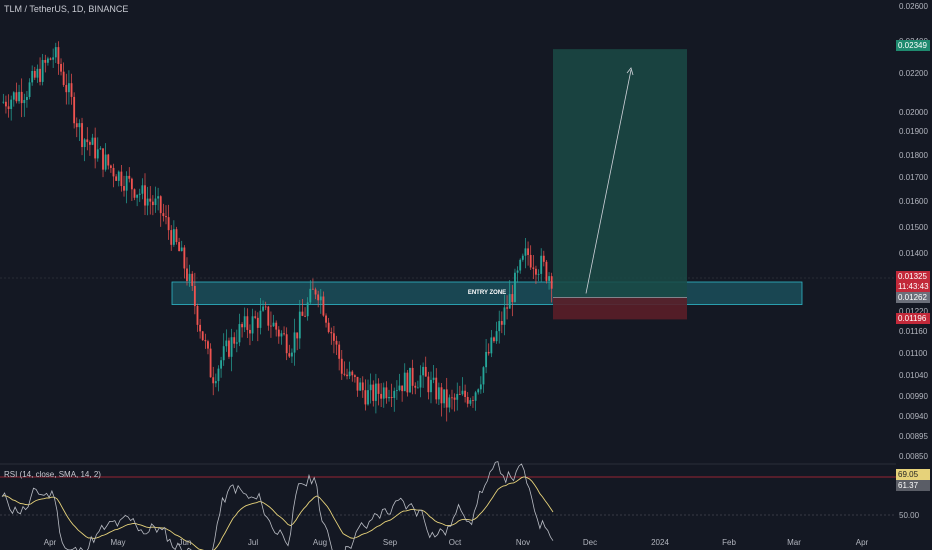 This screenshot has width=932, height=550. What do you see at coordinates (590, 542) in the screenshot?
I see `time-tick-label: Dec` at bounding box center [590, 542].